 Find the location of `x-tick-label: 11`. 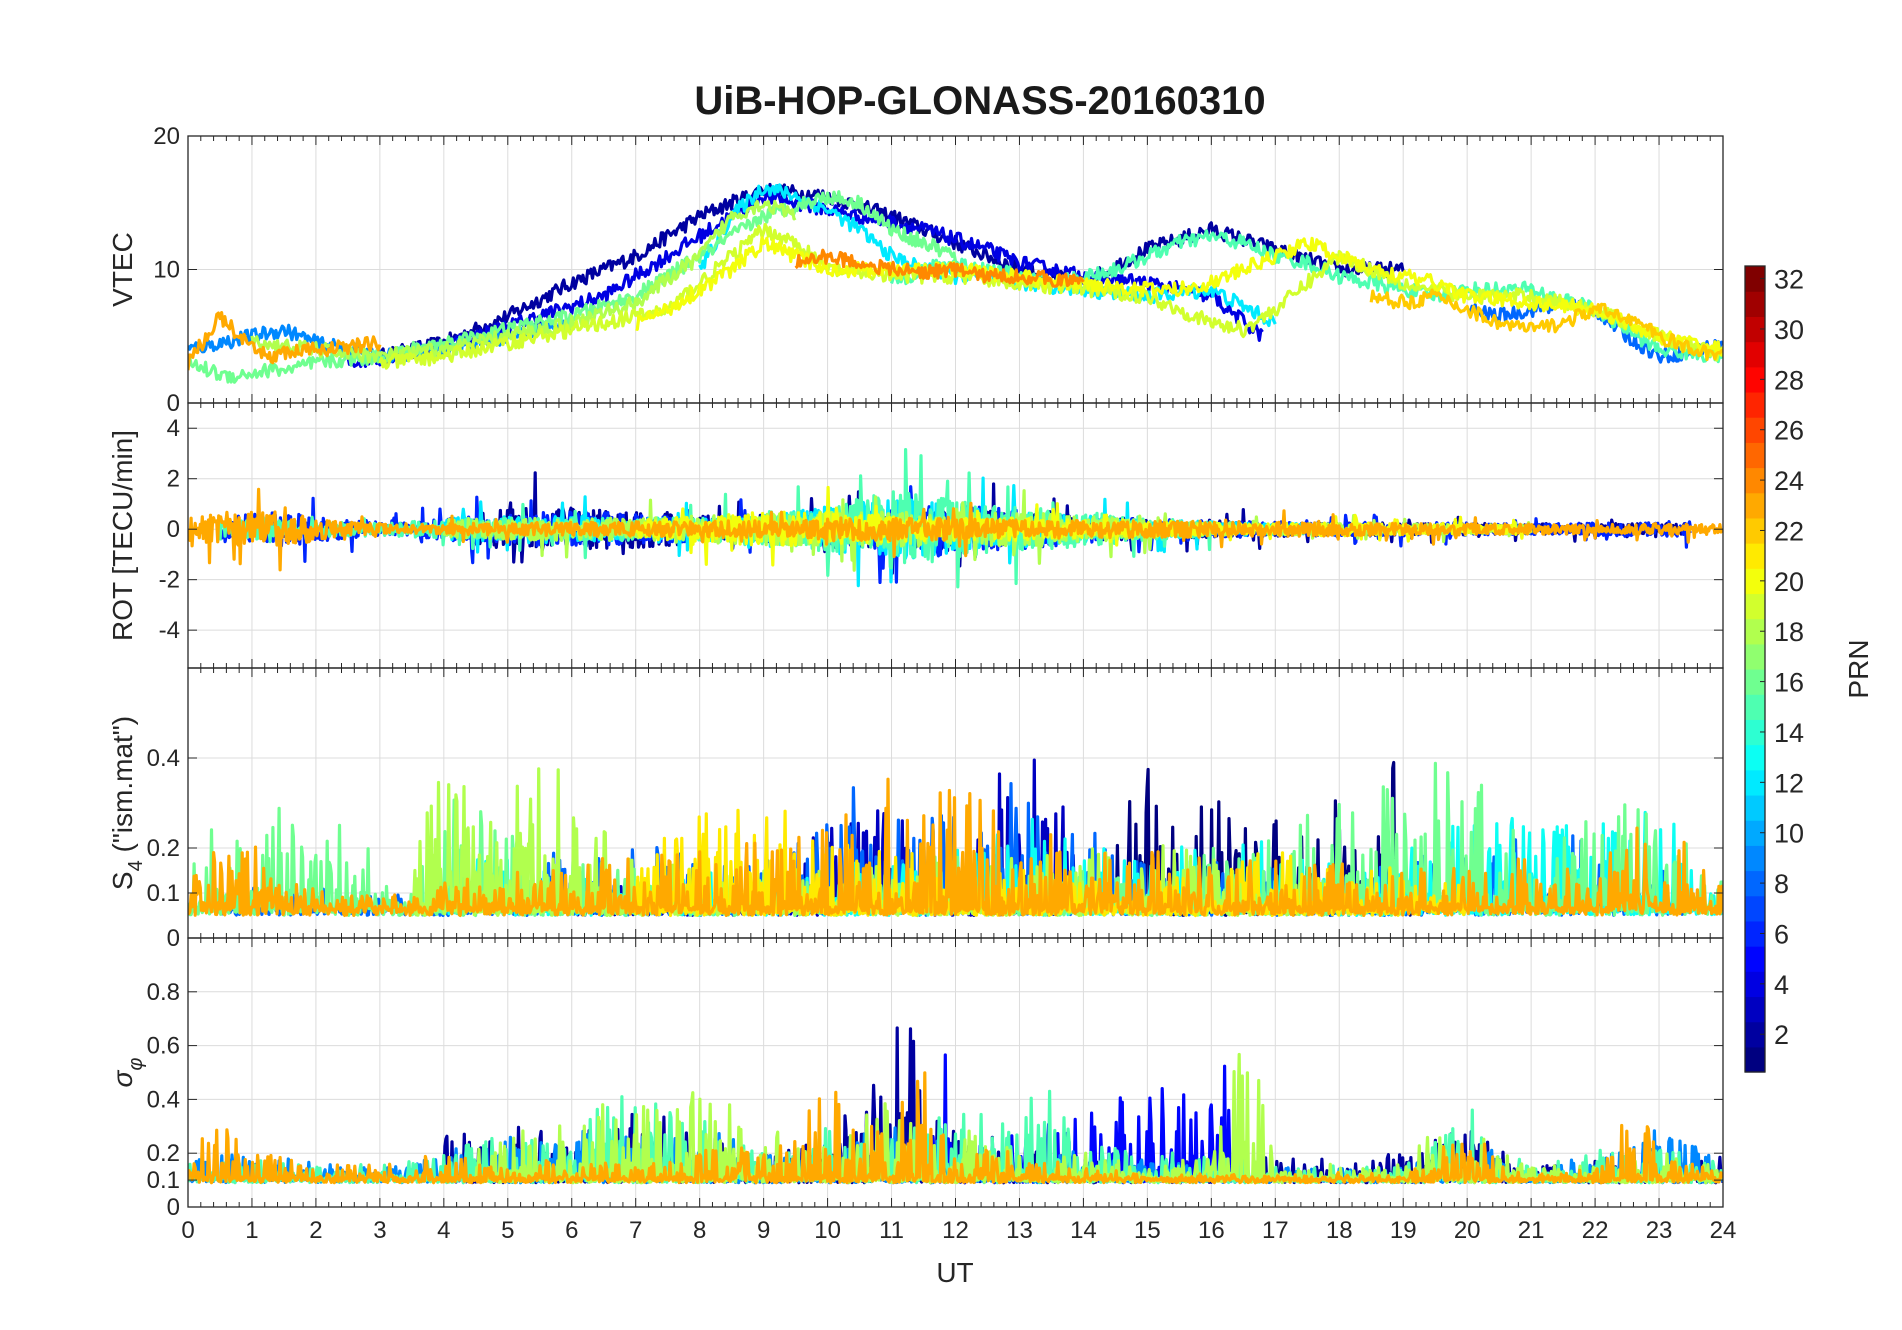

x-tick-label: 11 is located at coordinates (891, 1230).